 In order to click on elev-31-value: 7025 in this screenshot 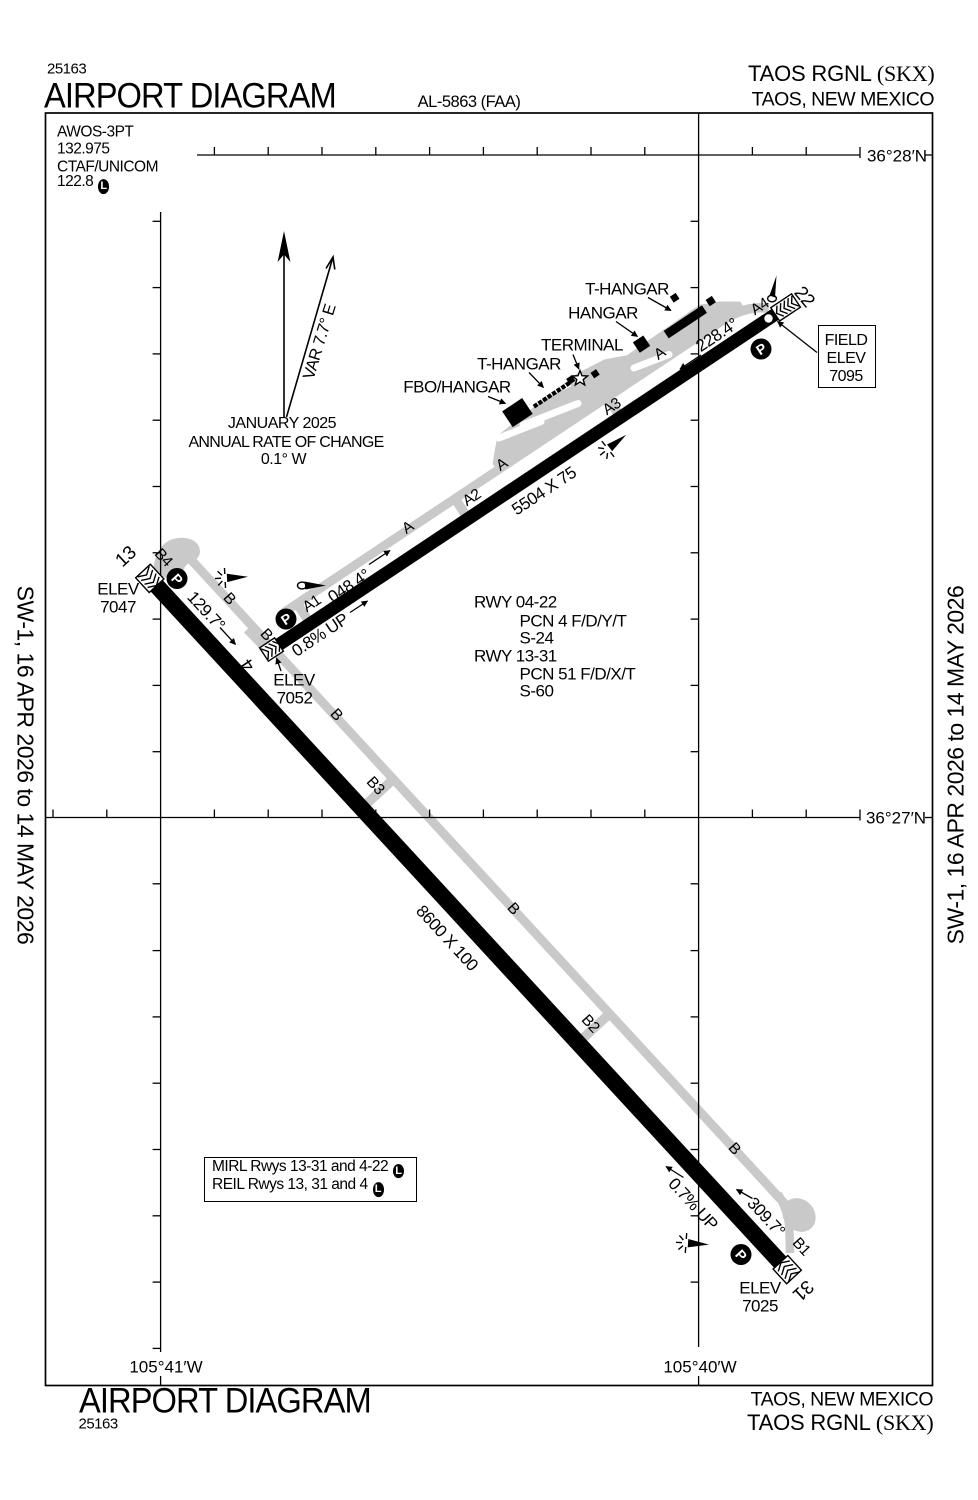, I will do `click(760, 1306)`.